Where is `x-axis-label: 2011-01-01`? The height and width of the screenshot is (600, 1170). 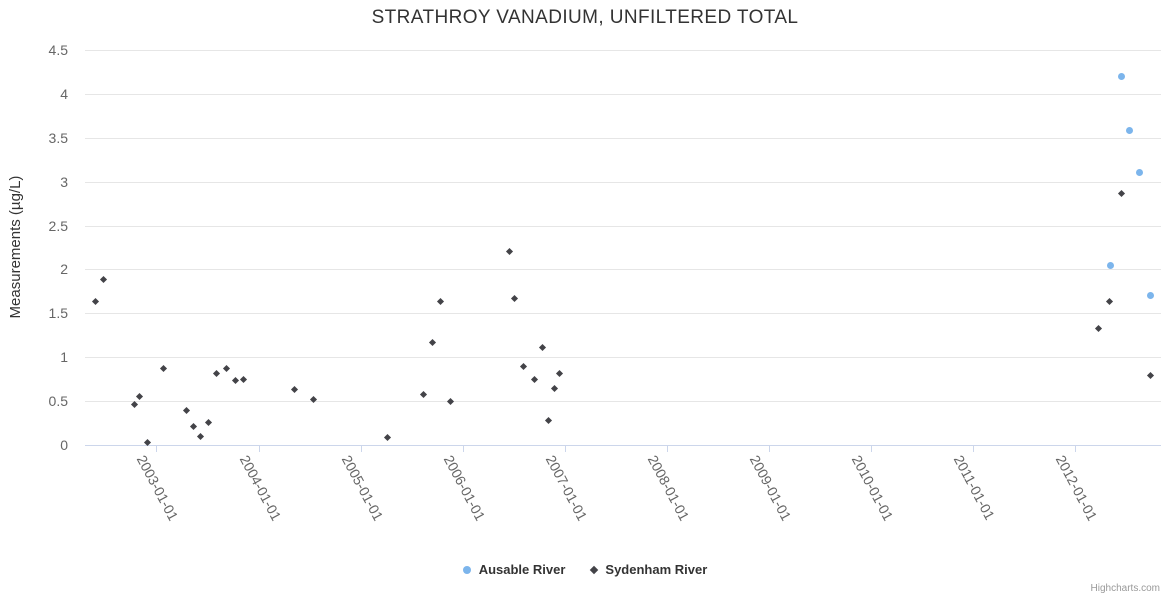 x-axis-label: 2011-01-01 is located at coordinates (974, 487).